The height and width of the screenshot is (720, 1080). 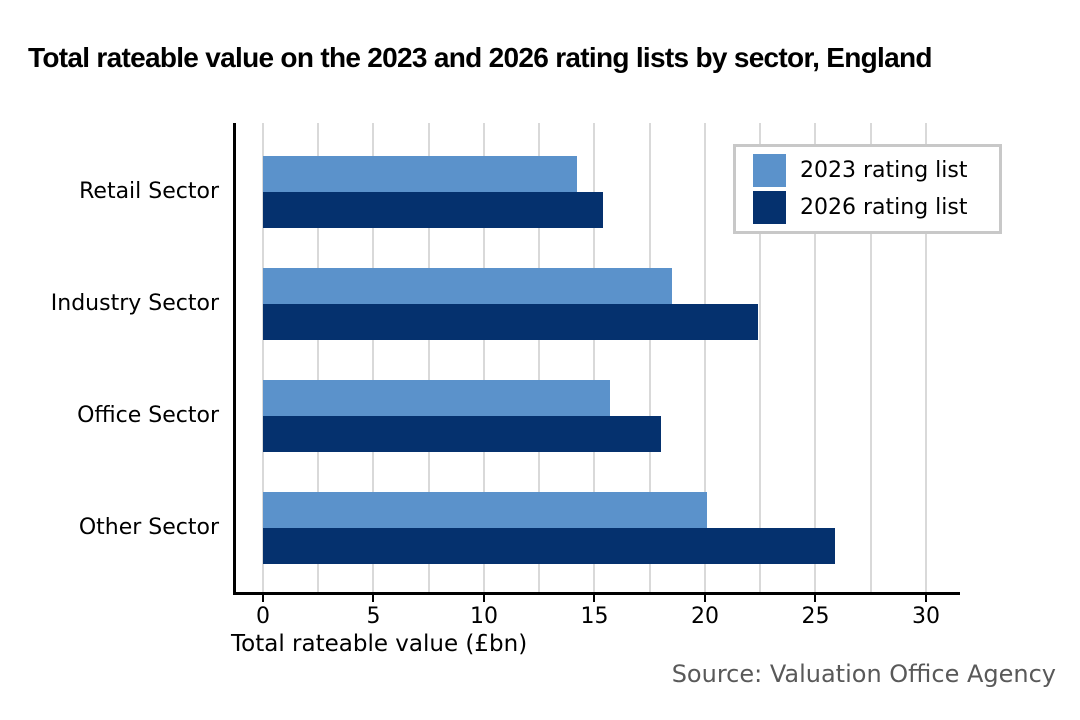 What do you see at coordinates (815, 616) in the screenshot?
I see `x-tick-label-25: 25` at bounding box center [815, 616].